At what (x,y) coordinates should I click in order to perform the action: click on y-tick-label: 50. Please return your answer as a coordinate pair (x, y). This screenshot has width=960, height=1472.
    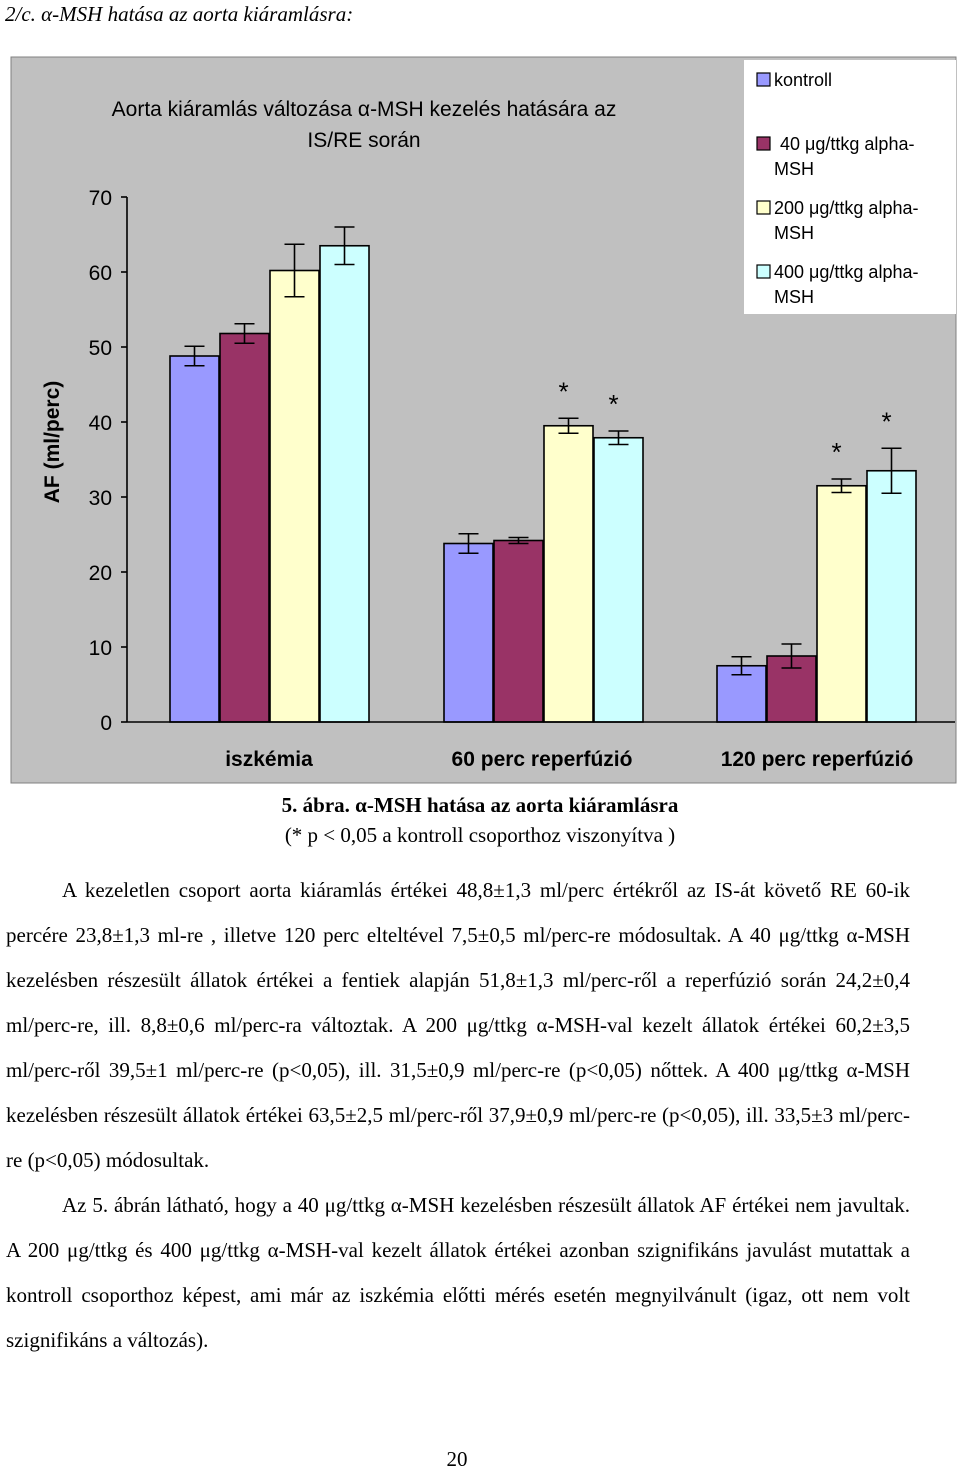
    Looking at the image, I should click on (100, 348).